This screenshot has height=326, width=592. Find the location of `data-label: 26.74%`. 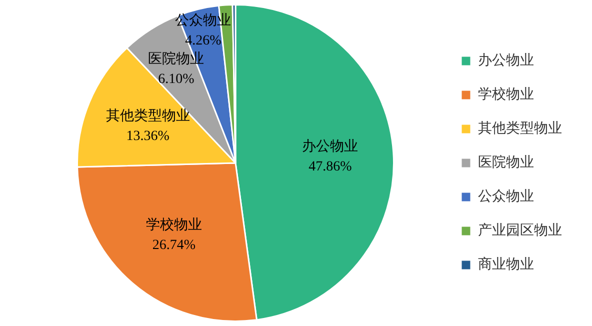

data-label: 26.74% is located at coordinates (174, 245).